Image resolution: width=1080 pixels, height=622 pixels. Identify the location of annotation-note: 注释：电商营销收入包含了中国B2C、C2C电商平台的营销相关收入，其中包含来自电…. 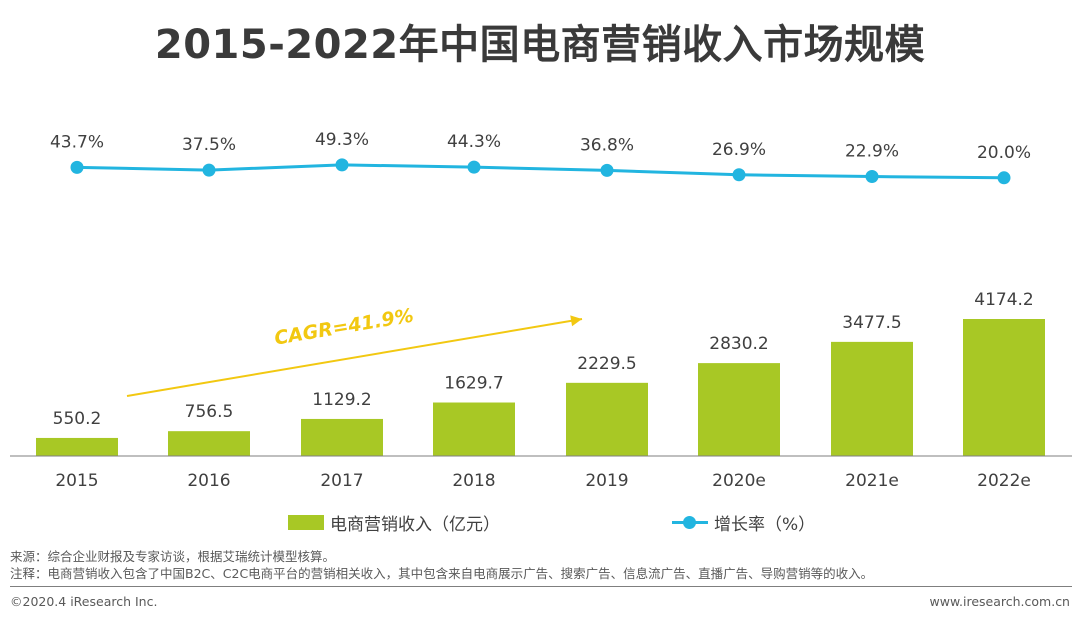
(442, 573).